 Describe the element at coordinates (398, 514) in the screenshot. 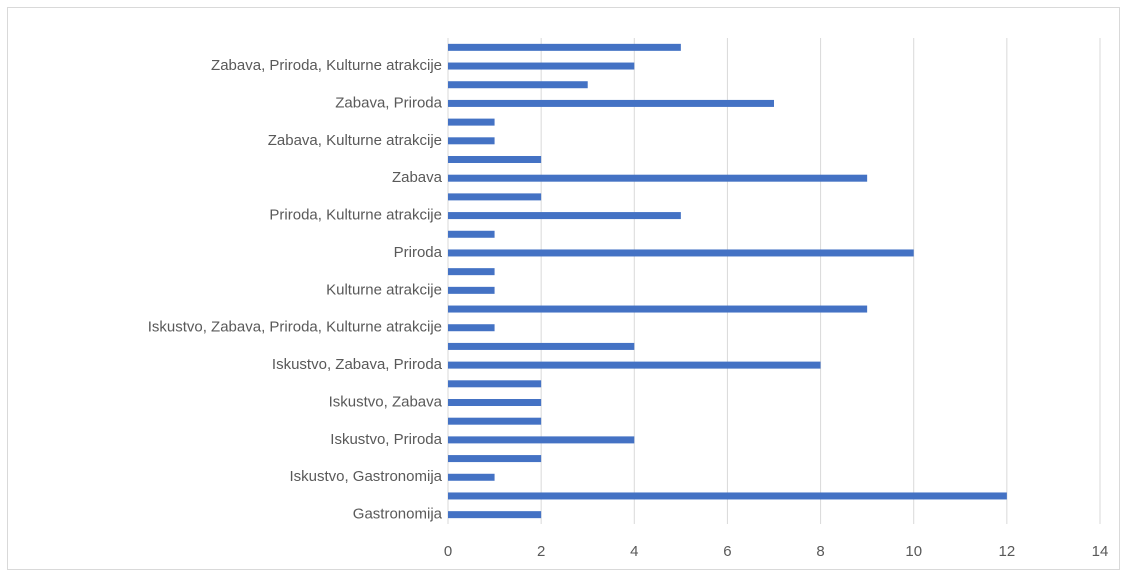

I see `y-tick-label: Gastronomija` at that location.